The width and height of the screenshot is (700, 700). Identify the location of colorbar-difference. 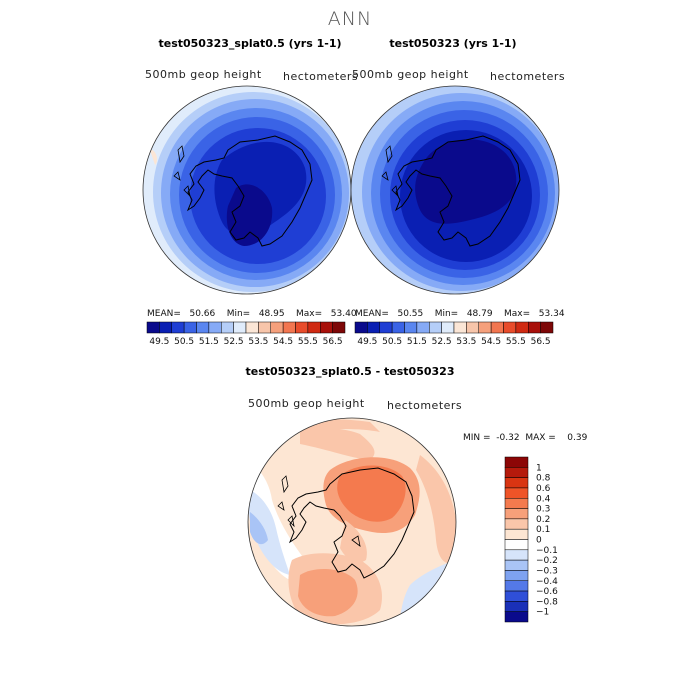
(516, 539).